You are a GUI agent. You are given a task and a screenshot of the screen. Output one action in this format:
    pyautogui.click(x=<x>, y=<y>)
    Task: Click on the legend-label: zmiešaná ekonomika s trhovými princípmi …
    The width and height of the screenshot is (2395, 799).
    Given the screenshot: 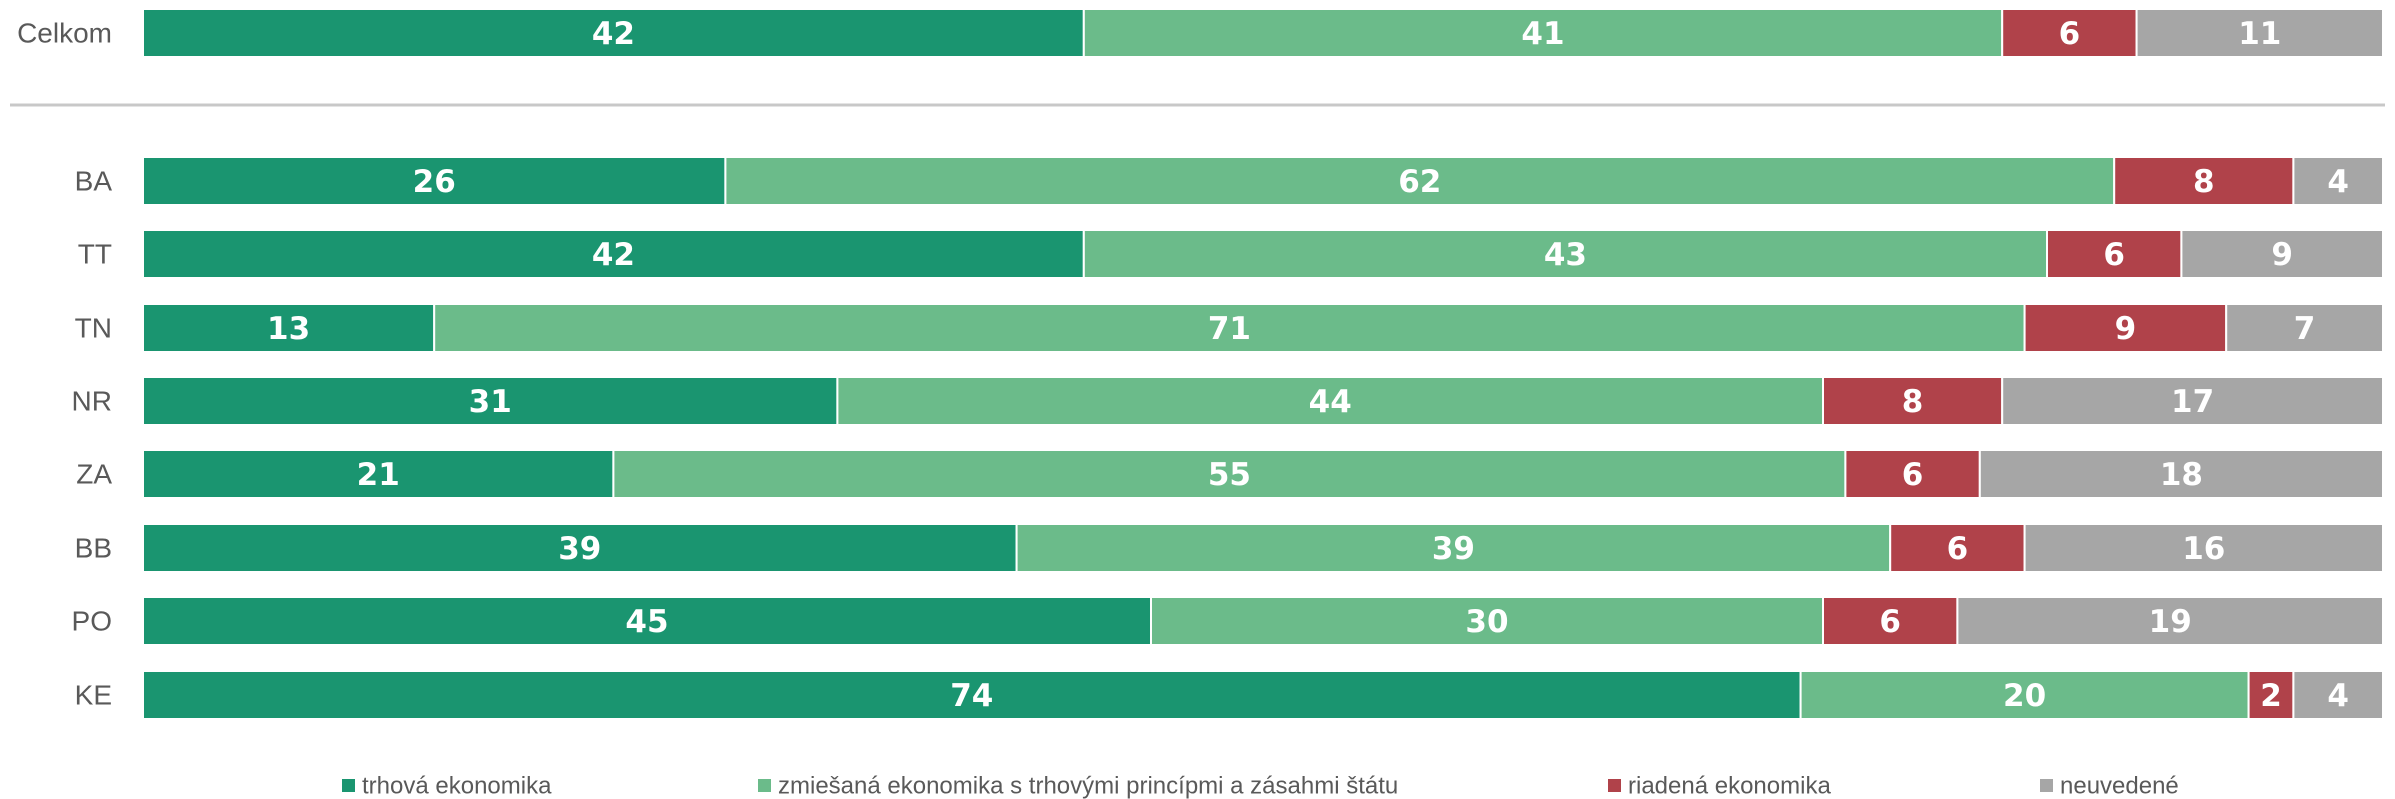 What is the action you would take?
    pyautogui.click(x=1088, y=786)
    